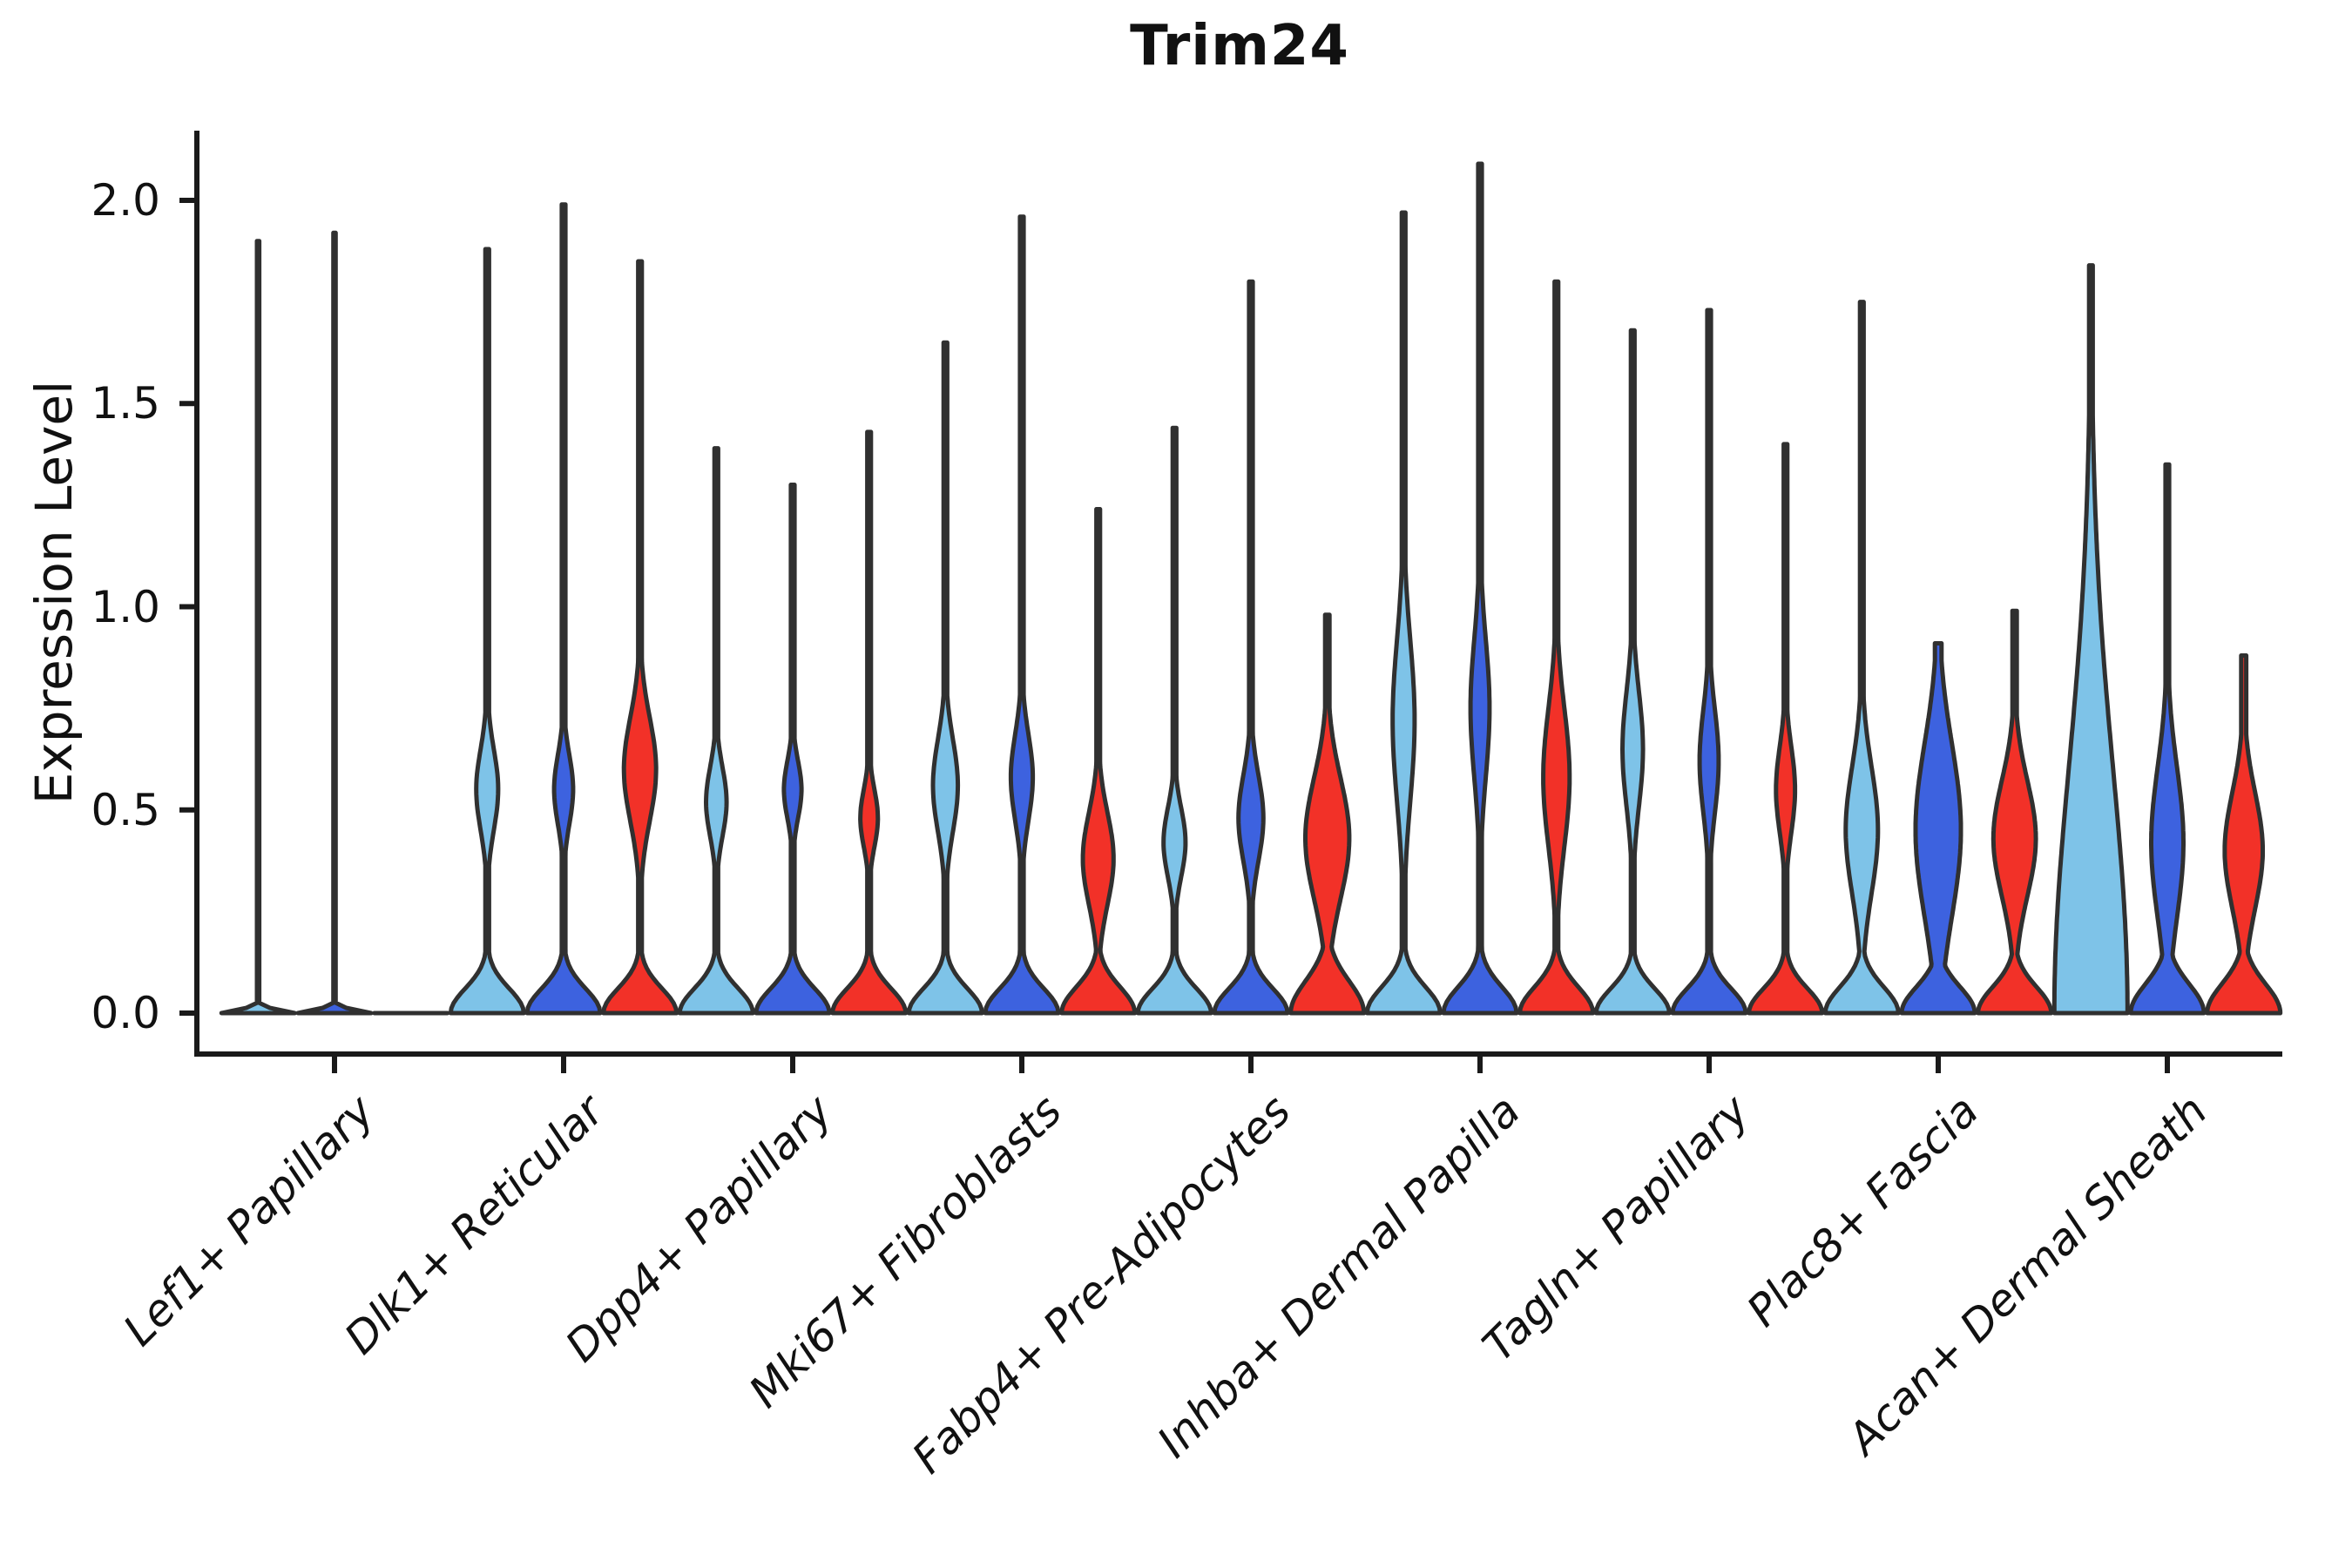  I want to click on y-tick-label: 1.5, so click(125, 403).